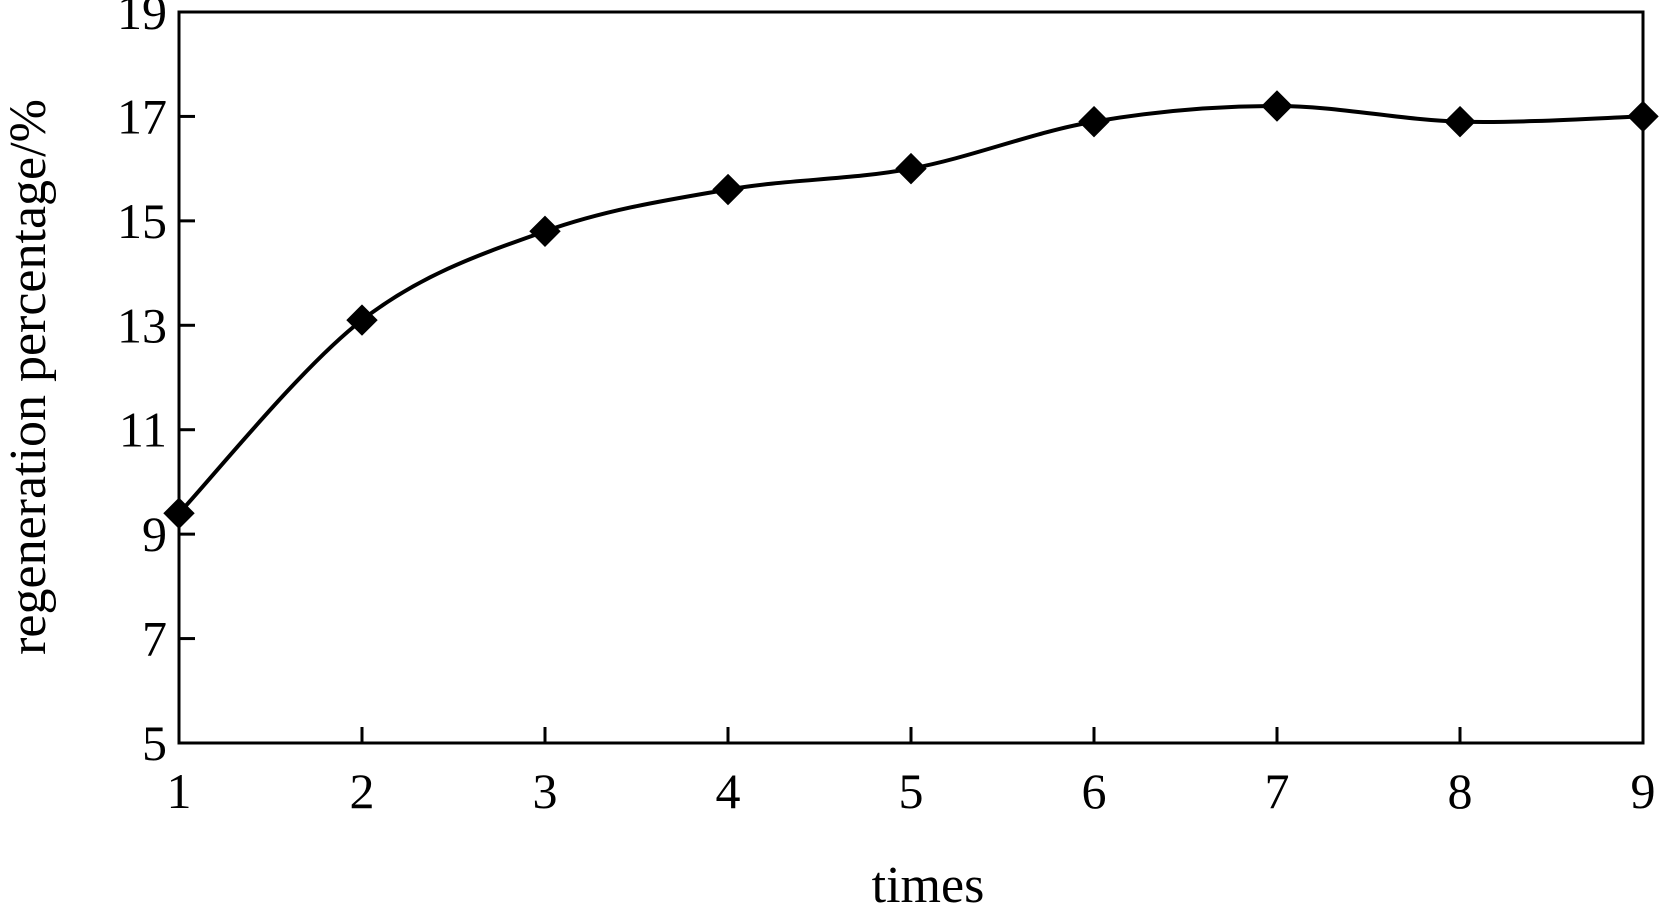 The image size is (1660, 907). Describe the element at coordinates (911, 735) in the screenshot. I see `x-axis-ticks` at that location.